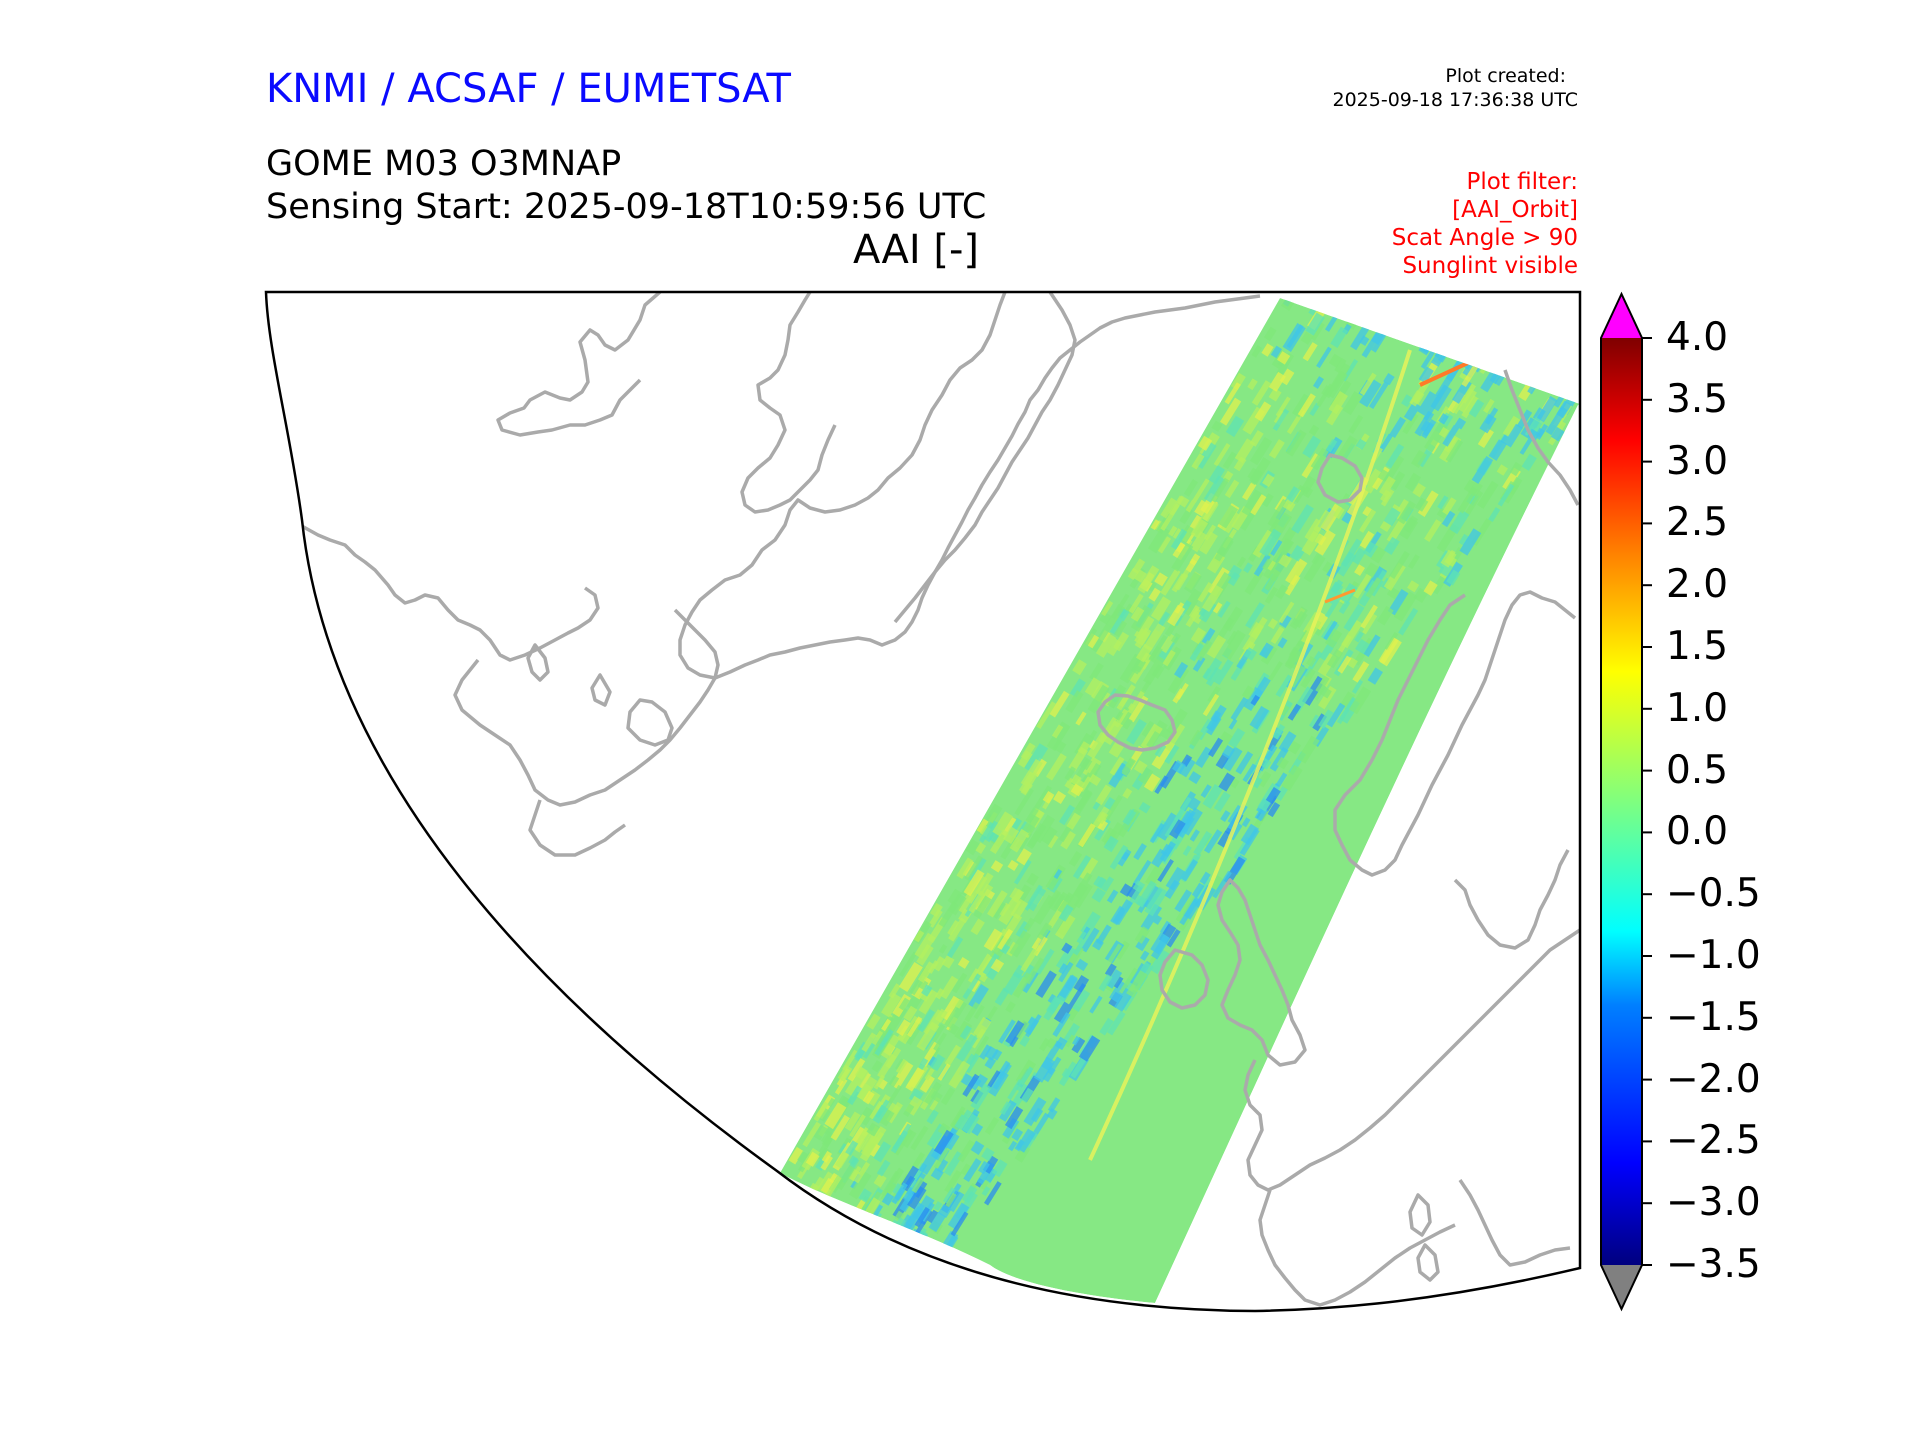  Describe the element at coordinates (1697, 585) in the screenshot. I see `colorbar-tick-label: 2.0` at that location.